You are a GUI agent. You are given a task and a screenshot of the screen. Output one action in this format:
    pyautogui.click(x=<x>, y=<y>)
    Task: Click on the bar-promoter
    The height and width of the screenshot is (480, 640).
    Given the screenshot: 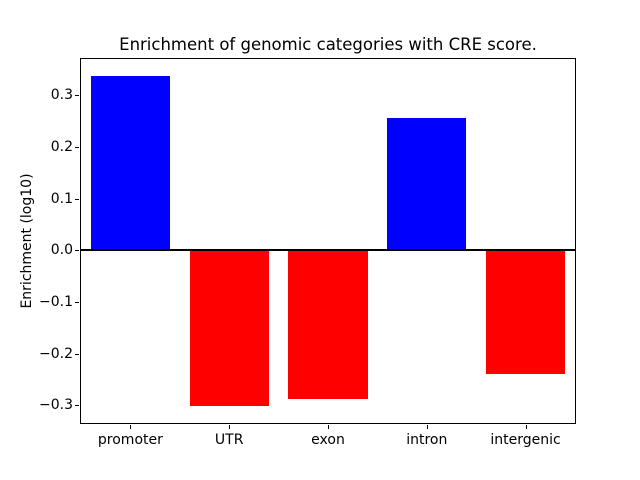 What is the action you would take?
    pyautogui.click(x=130, y=163)
    